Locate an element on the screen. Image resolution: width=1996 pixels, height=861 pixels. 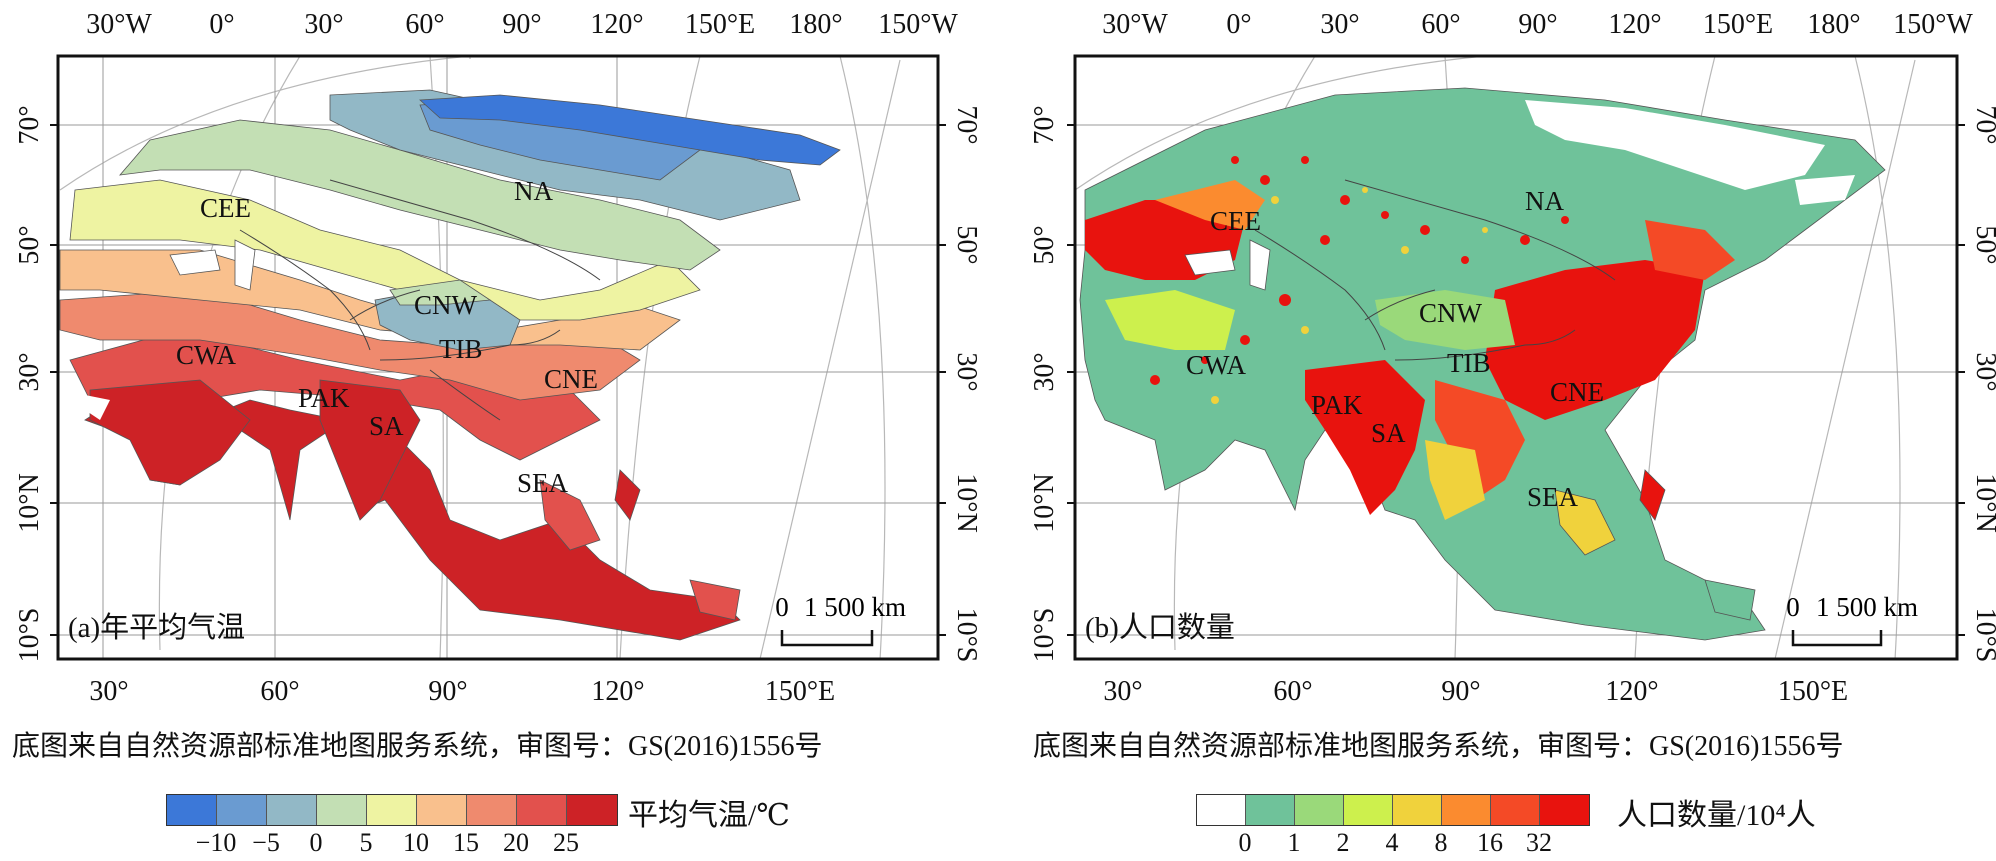
legend-title: 平均气温/℃ is located at coordinates (709, 815).